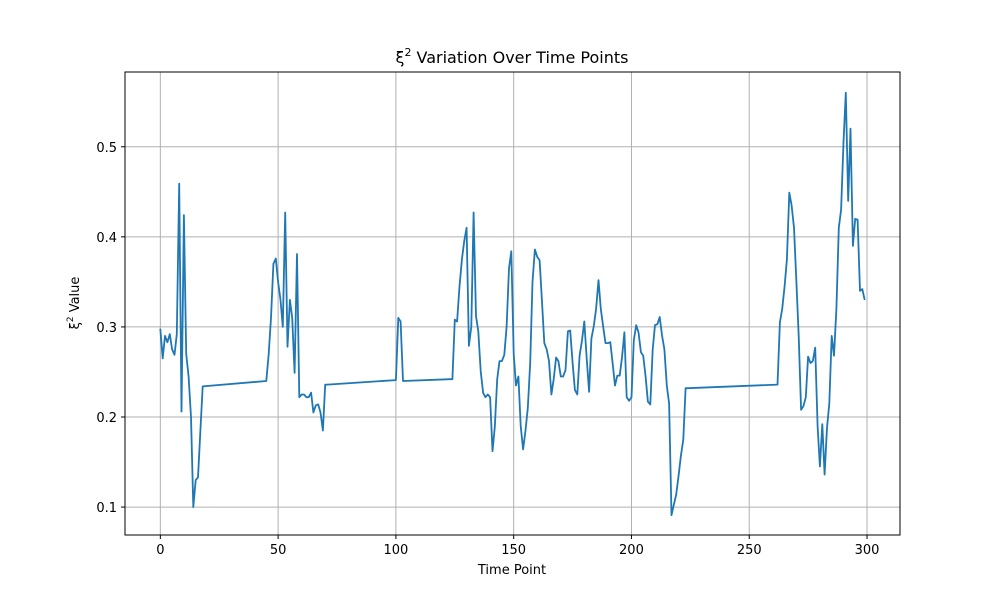  I want to click on chart-title-rest: Variation Over Time Points, so click(519, 57).